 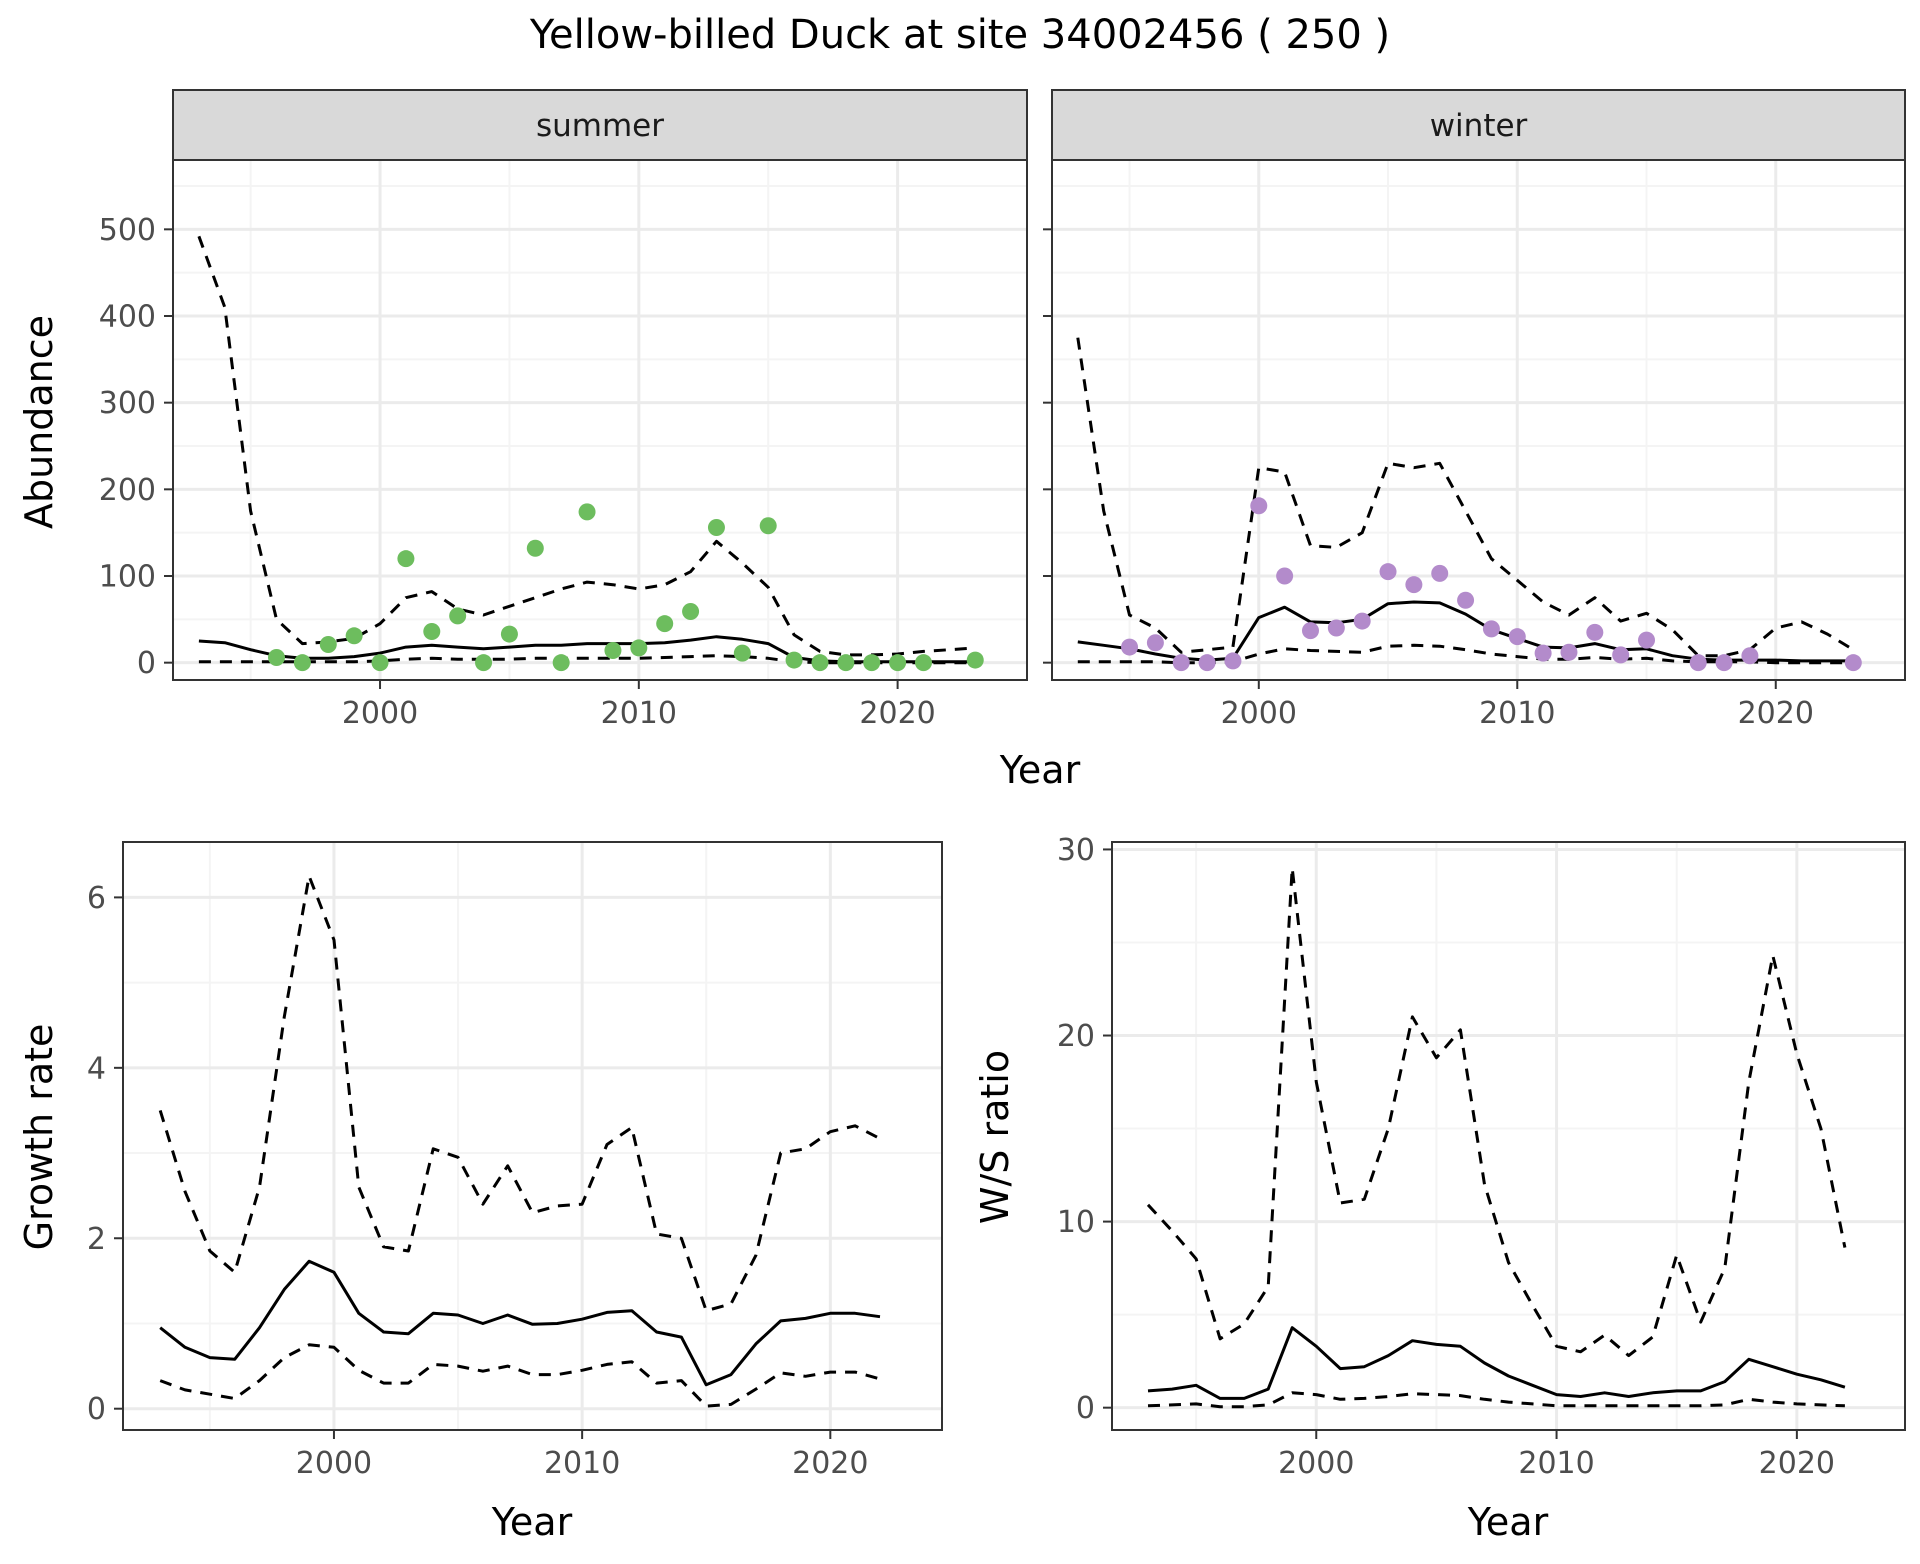 I want to click on ws-x-axis-title: Year, so click(x=1508, y=1522).